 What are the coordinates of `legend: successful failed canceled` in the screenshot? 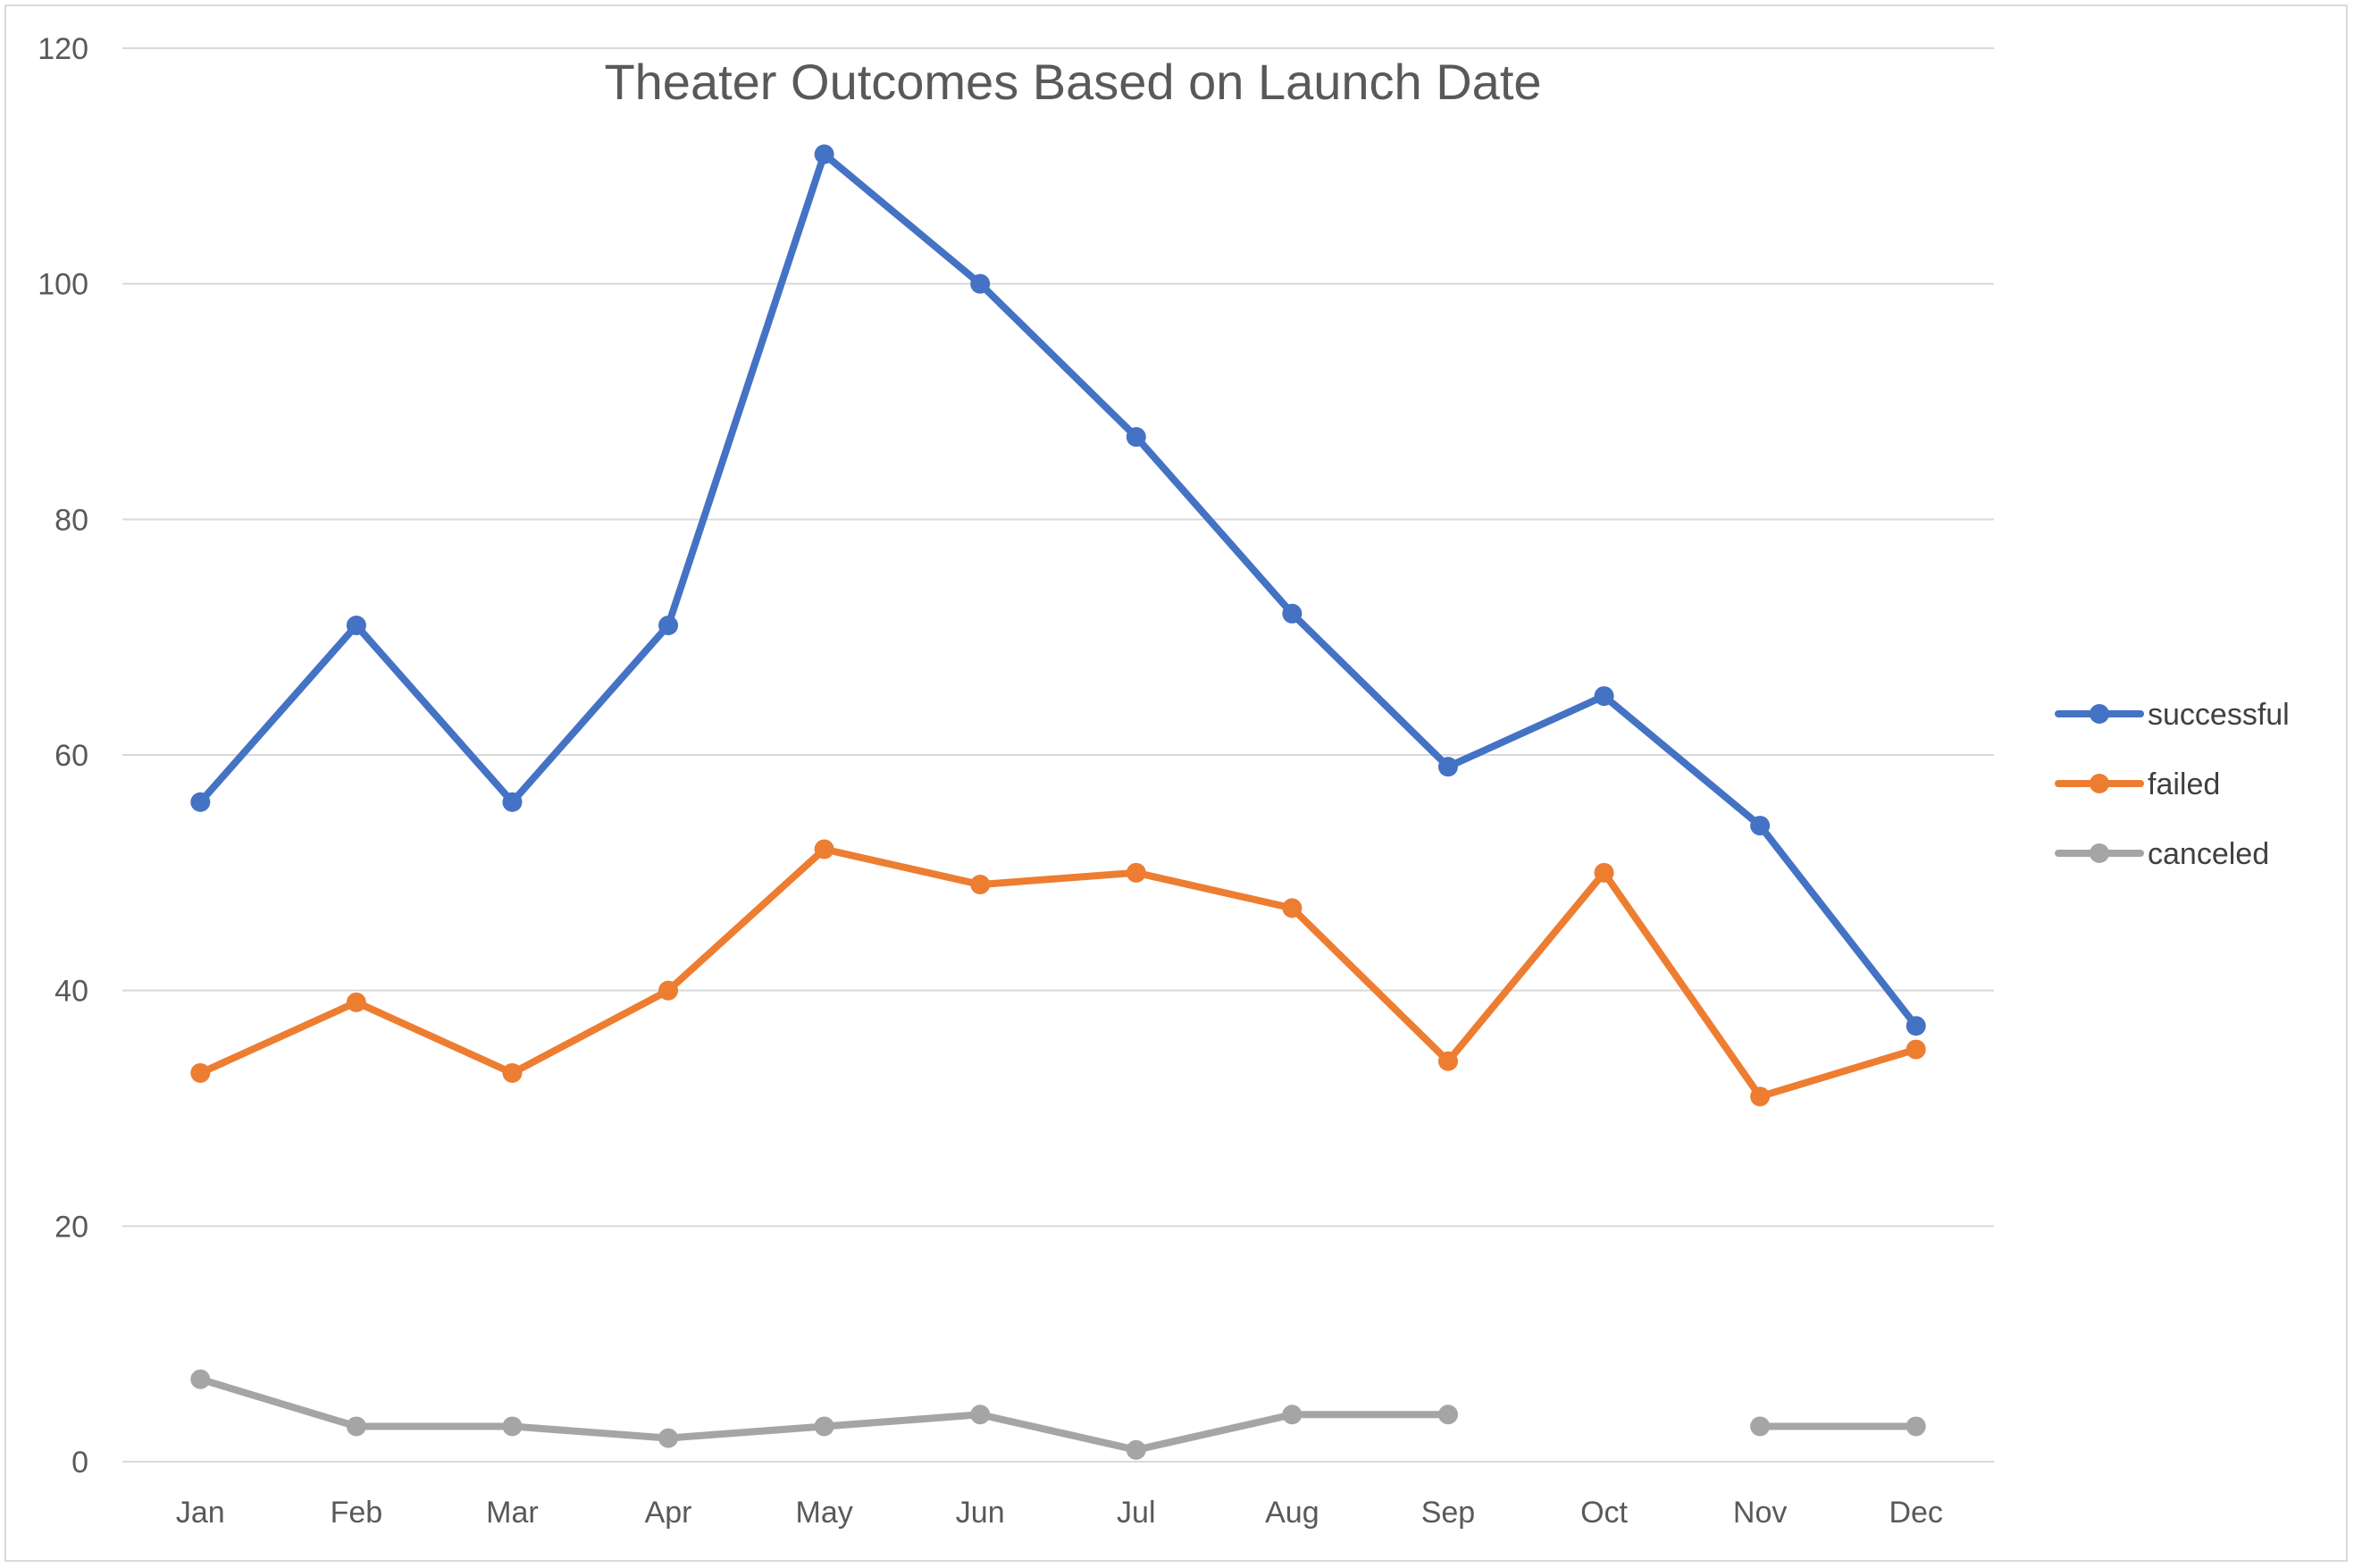 It's located at (2172, 784).